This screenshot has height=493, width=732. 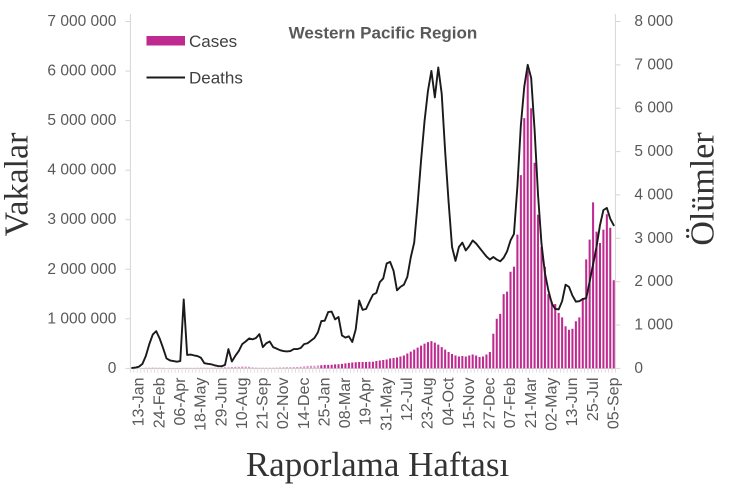 I want to click on svg-text: 7 000 000, so click(x=81, y=21).